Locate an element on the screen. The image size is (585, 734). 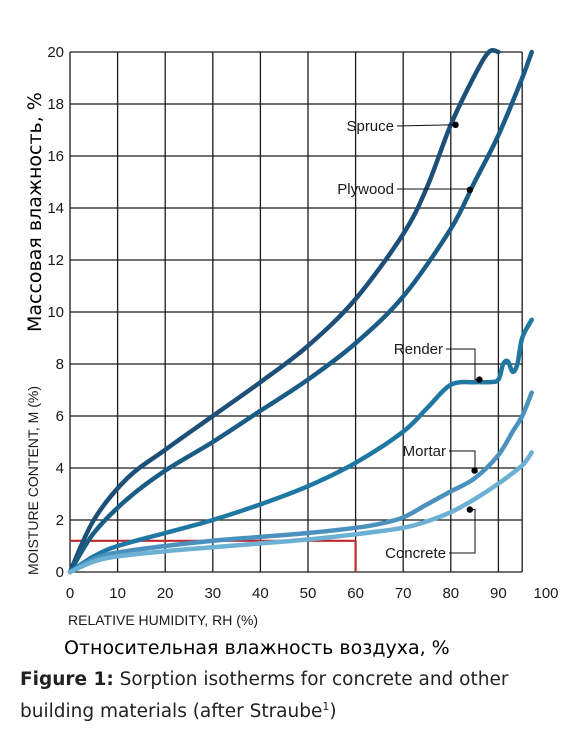
x-tick-label-20: 20 is located at coordinates (165, 593).